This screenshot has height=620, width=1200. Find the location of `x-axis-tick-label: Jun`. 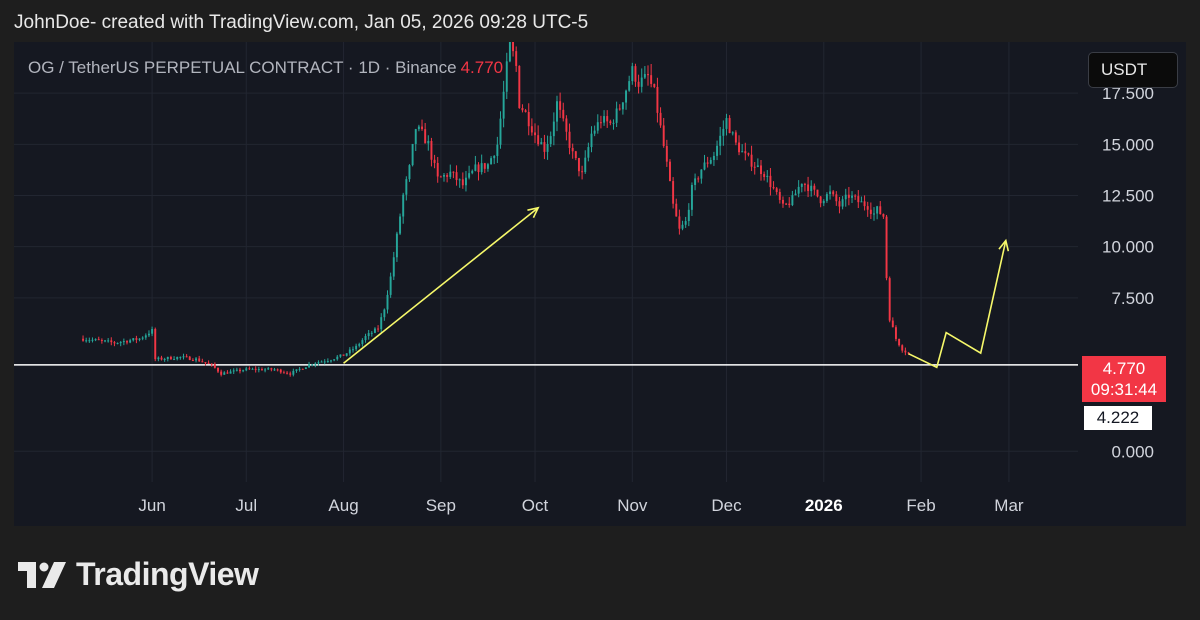

x-axis-tick-label: Jun is located at coordinates (151, 505).